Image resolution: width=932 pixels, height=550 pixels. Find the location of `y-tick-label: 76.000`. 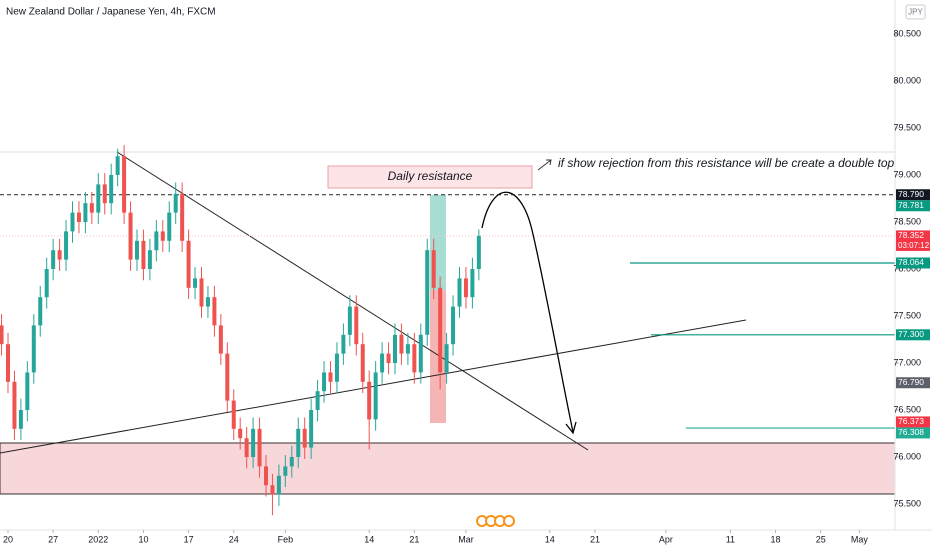

y-tick-label: 76.000 is located at coordinates (907, 456).